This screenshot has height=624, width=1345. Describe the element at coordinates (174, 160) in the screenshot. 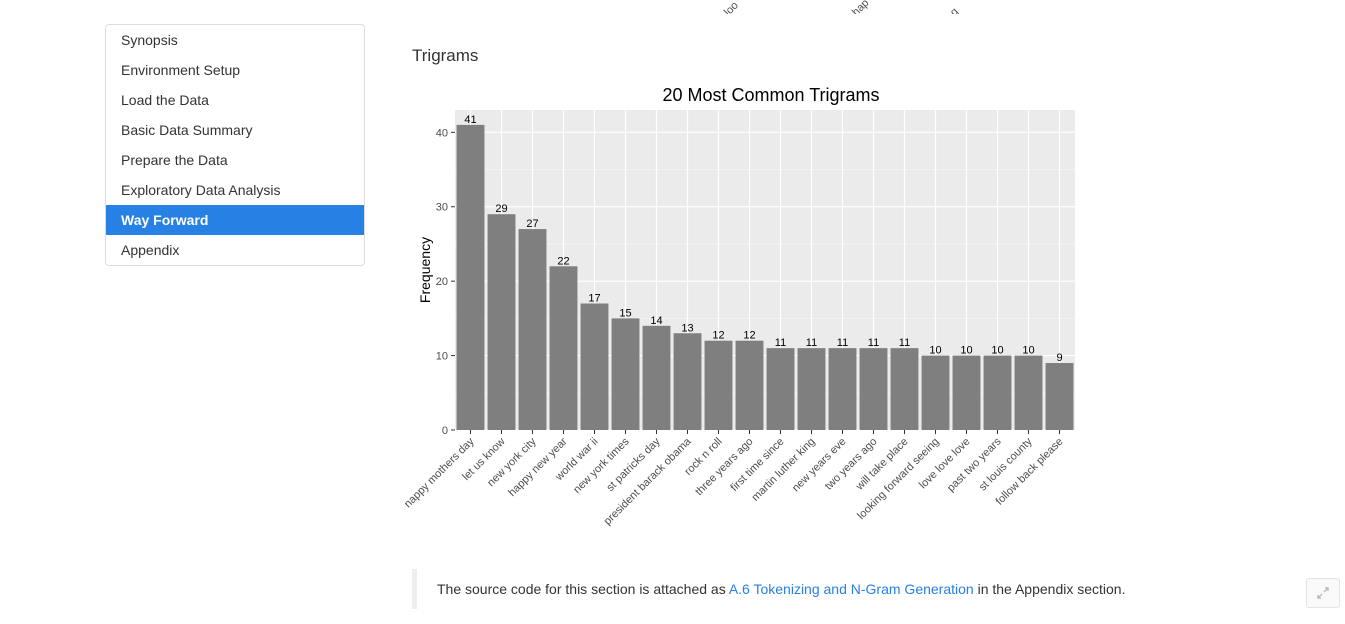

I see `toc-item-prepare-the-data: Prepare the Data` at that location.